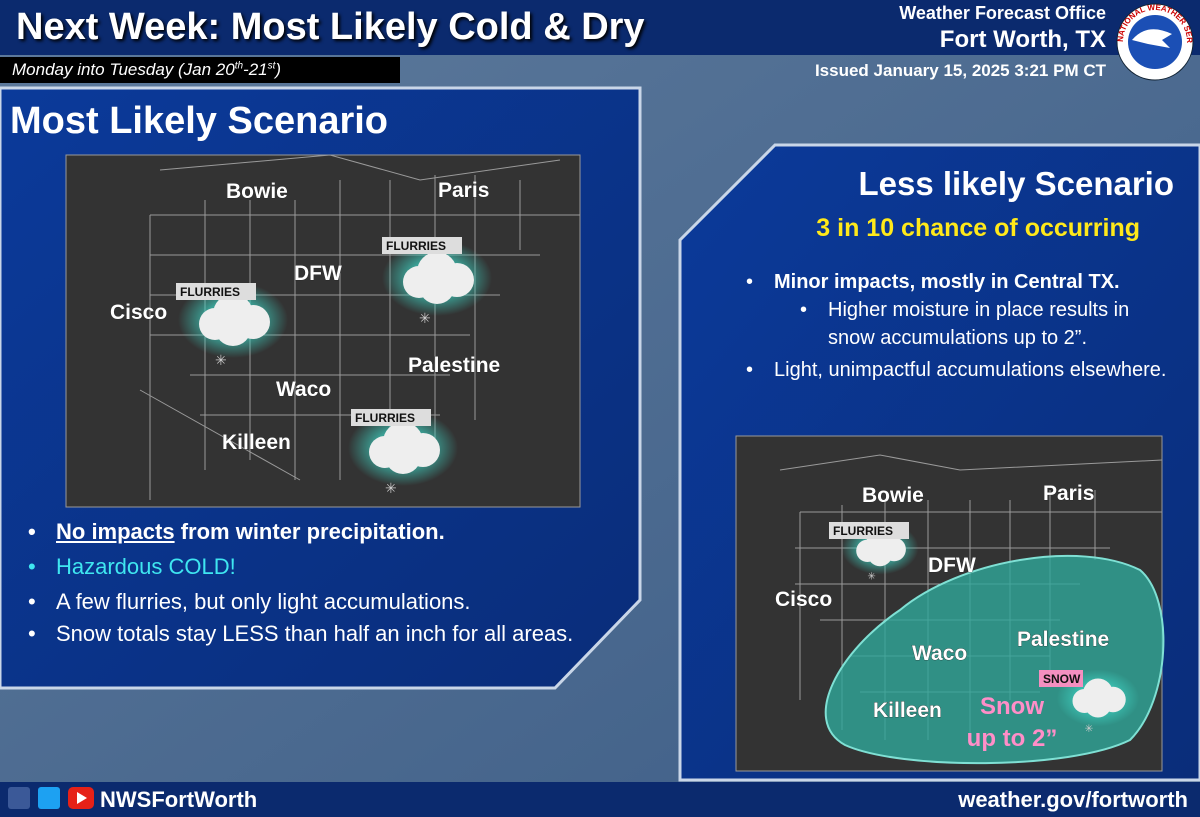 Image resolution: width=1200 pixels, height=817 pixels. I want to click on twitter-icon, so click(49, 798).